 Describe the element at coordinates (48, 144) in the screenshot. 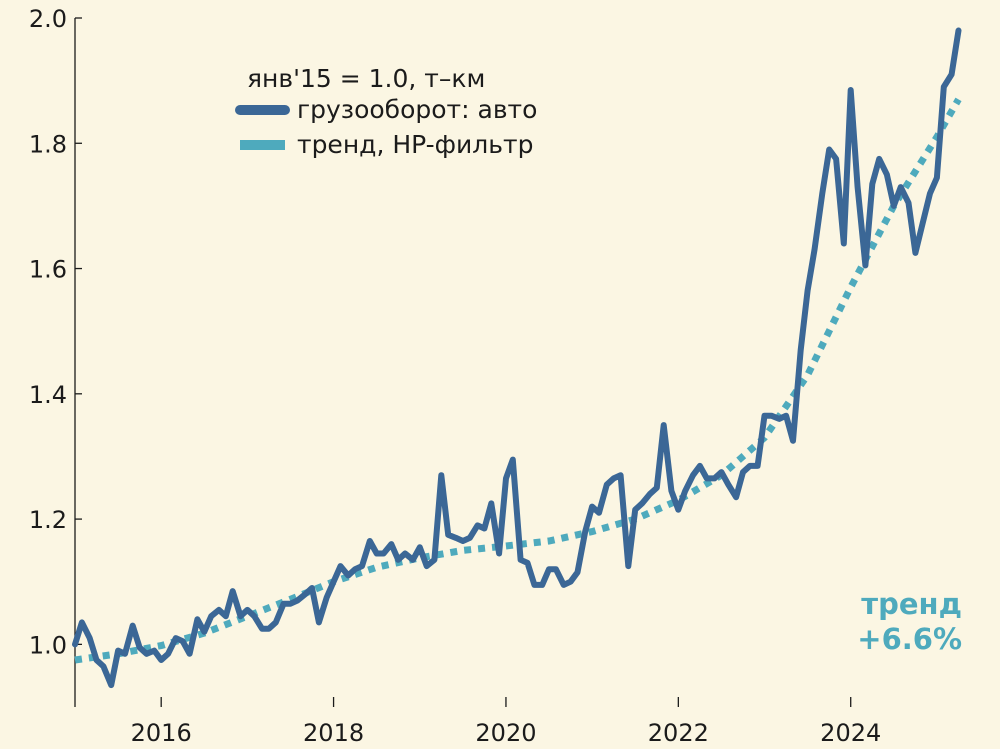

I see `y-tick-label: 1.8` at that location.